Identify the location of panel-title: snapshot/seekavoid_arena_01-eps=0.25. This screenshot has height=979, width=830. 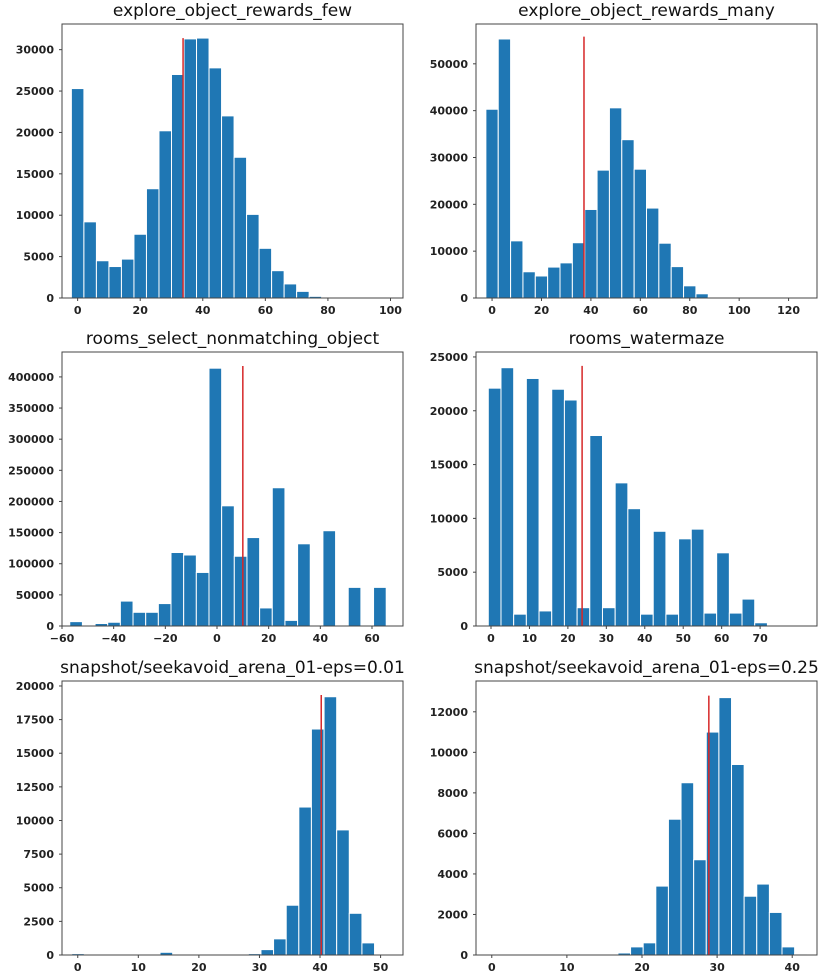
(646, 668).